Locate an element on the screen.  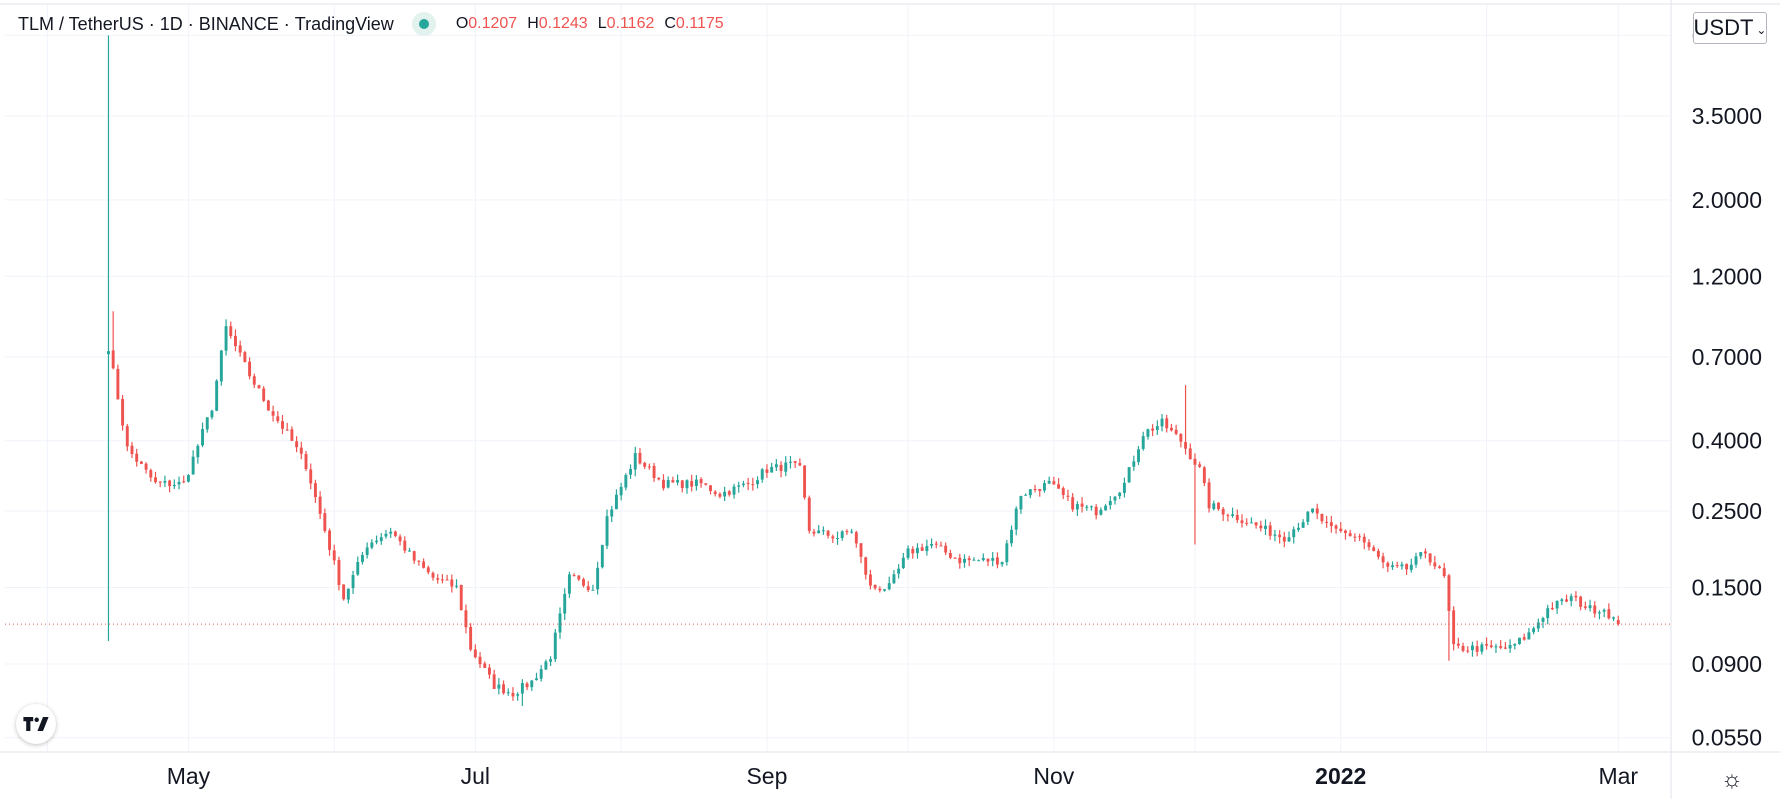
interval-label: 1D is located at coordinates (171, 23).